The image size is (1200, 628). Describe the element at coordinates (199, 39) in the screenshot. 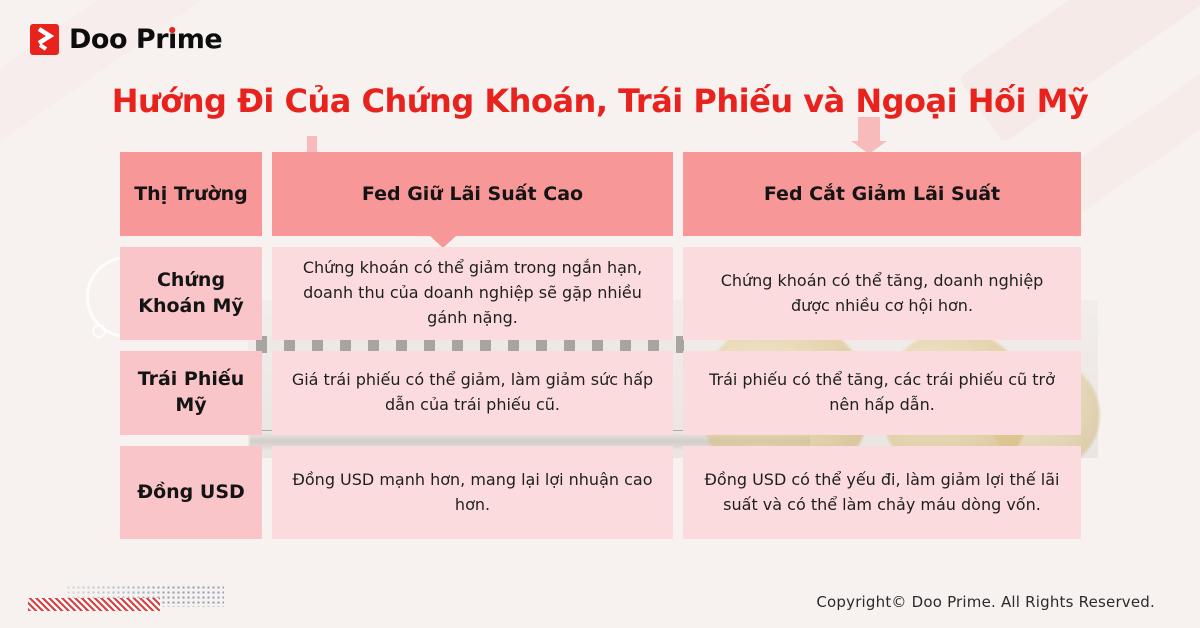

I see `wordmark-suffix: me` at that location.